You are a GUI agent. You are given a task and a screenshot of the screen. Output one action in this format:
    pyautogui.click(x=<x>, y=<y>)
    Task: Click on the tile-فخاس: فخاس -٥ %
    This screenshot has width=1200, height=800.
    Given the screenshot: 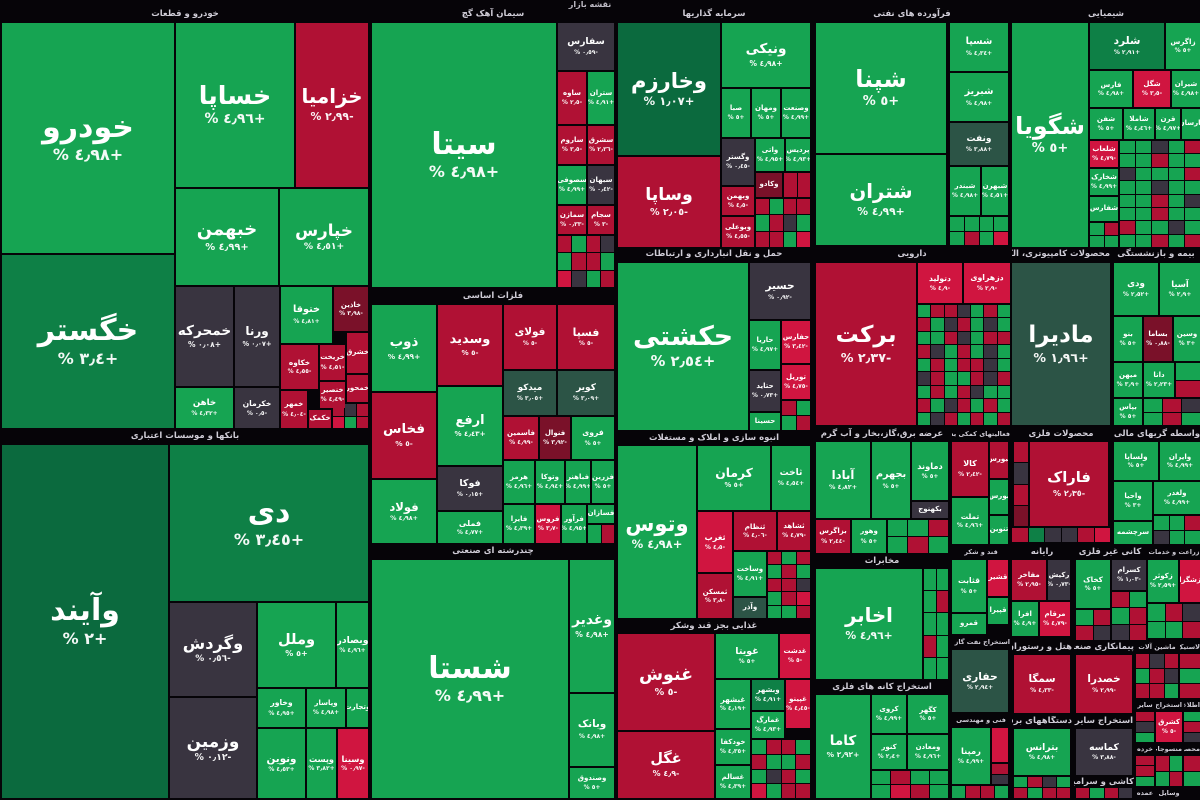 What is the action you would take?
    pyautogui.click(x=404, y=435)
    